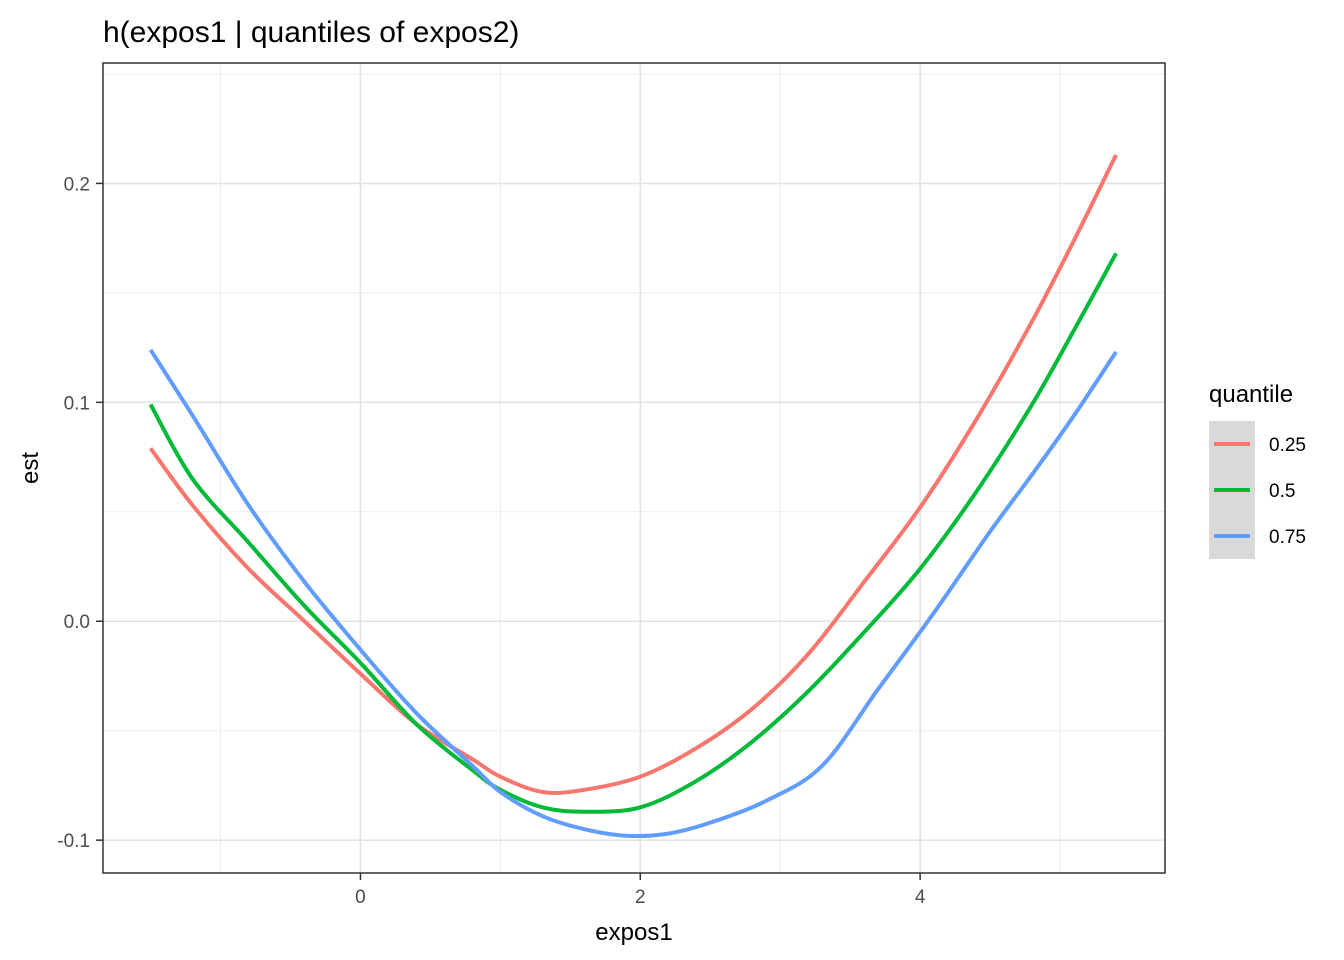 The width and height of the screenshot is (1344, 960). Describe the element at coordinates (73, 841) in the screenshot. I see `y-tick-label: -0.1` at that location.